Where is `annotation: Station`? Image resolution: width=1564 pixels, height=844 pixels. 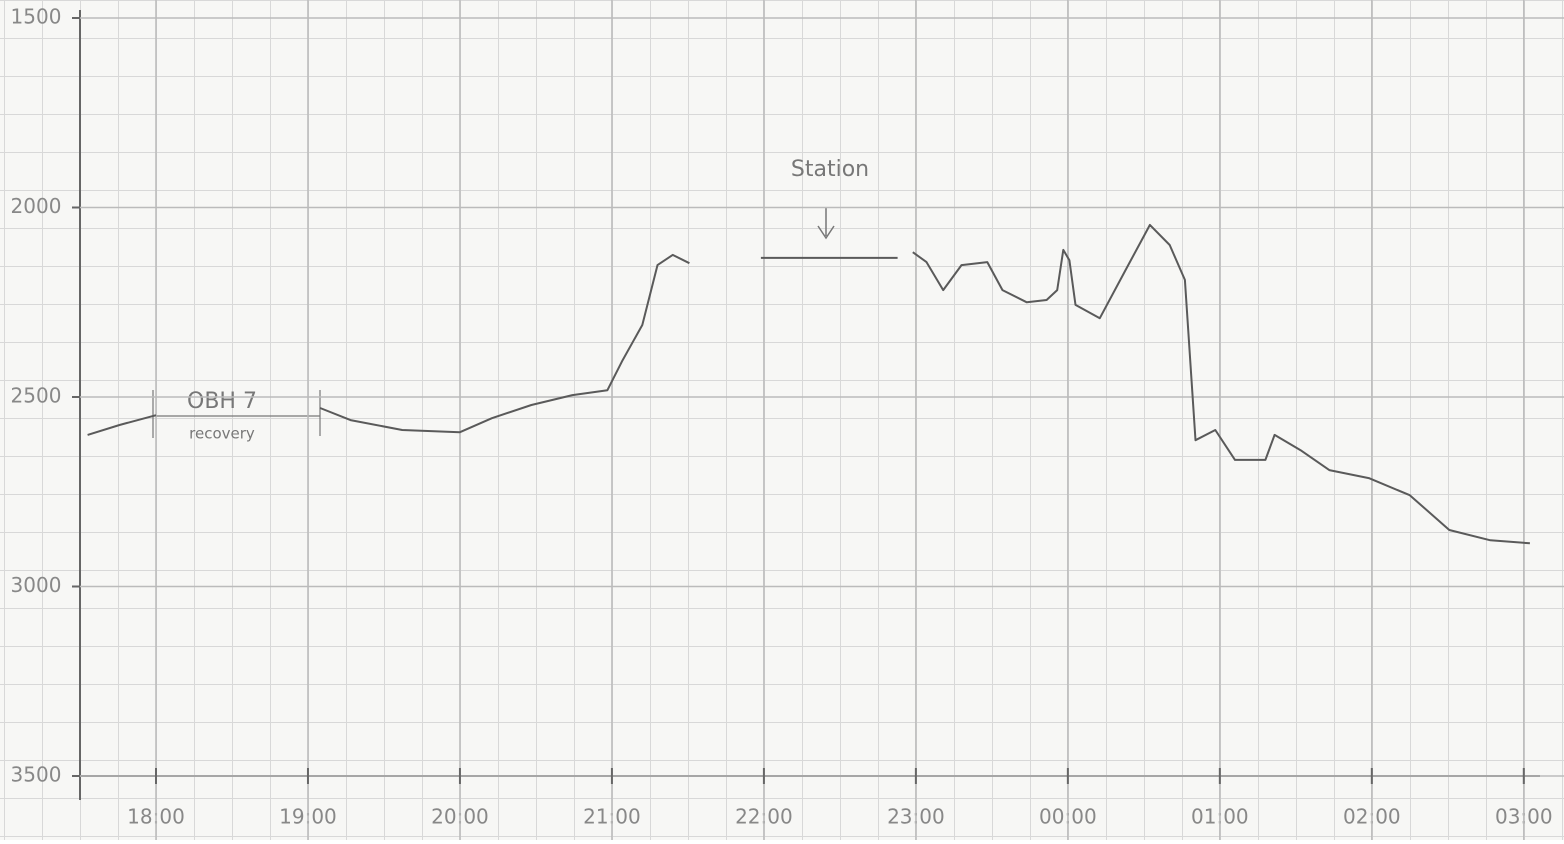
annotation: Station is located at coordinates (830, 169).